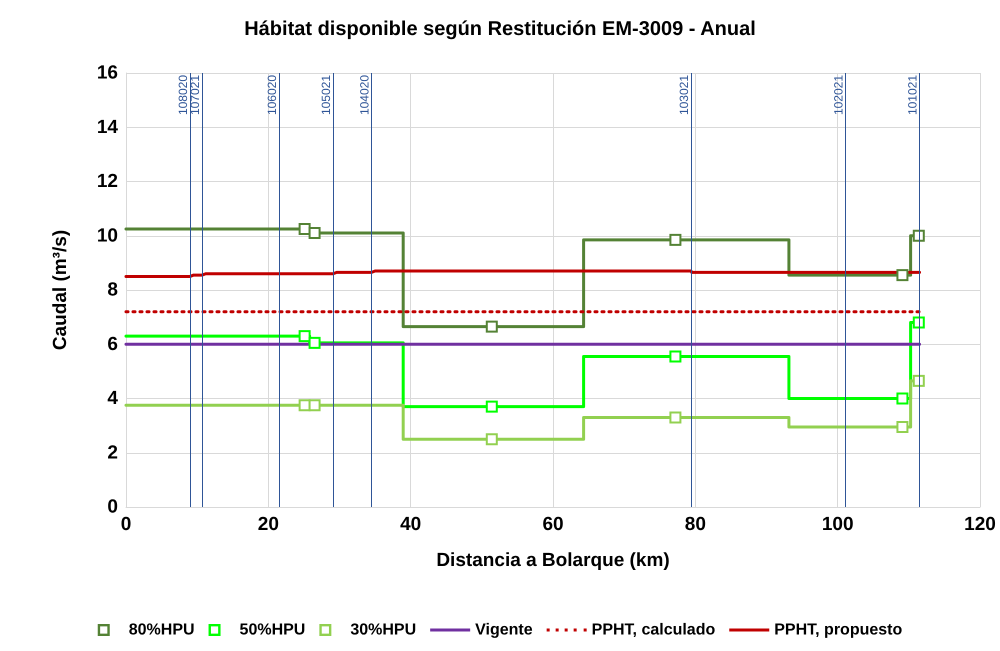  I want to click on annotation: 102021, so click(838, 95).